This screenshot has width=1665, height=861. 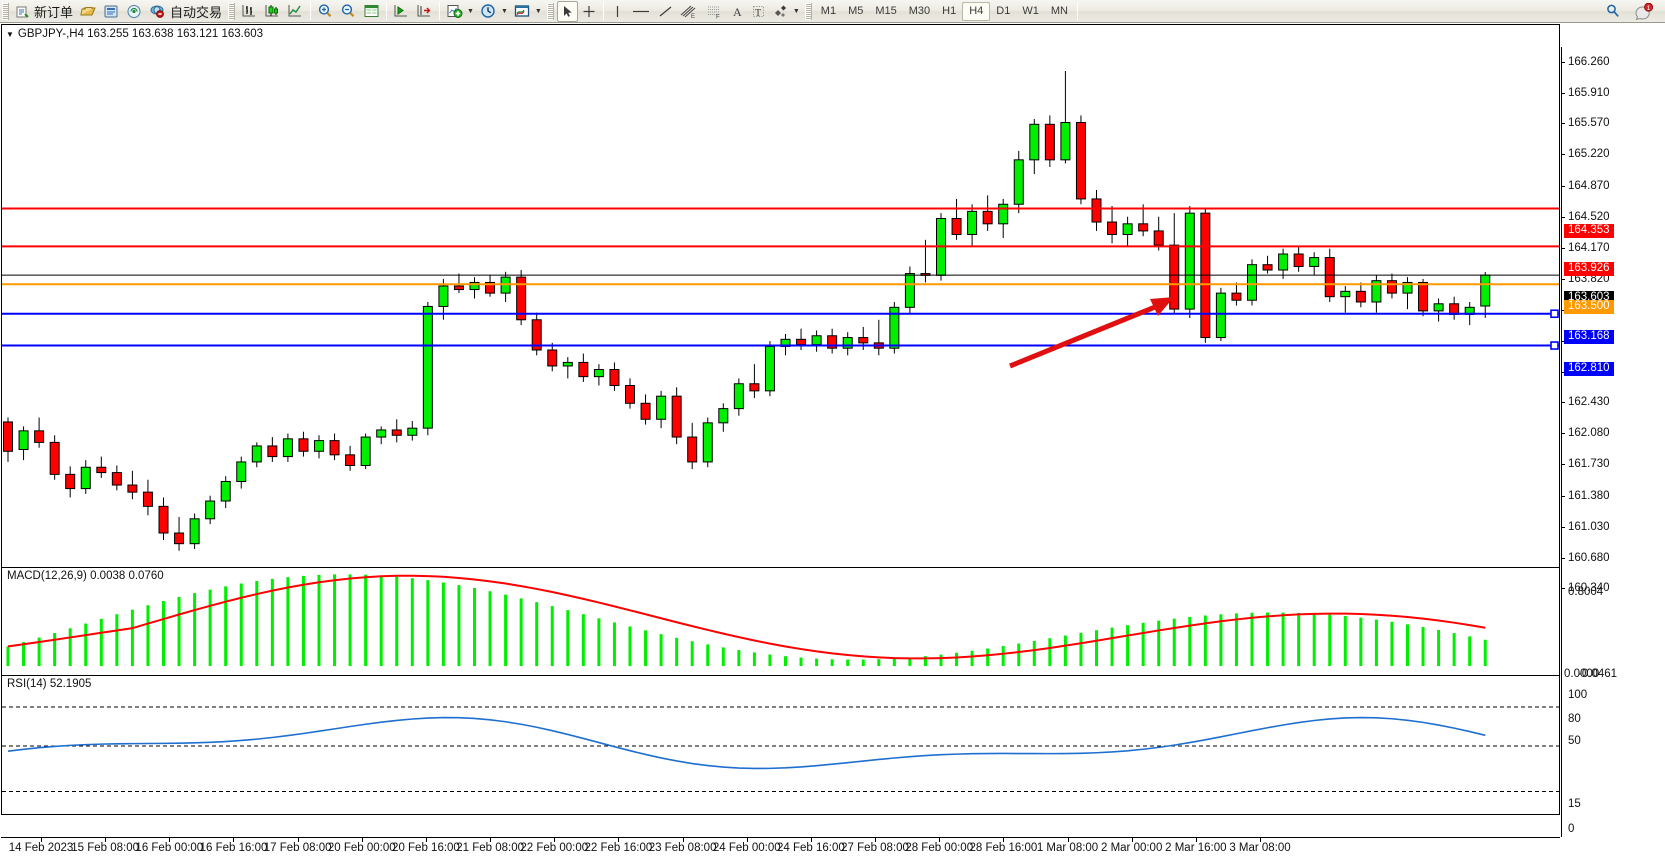 I want to click on rsi-axis-15-label: 15, so click(x=1574, y=804).